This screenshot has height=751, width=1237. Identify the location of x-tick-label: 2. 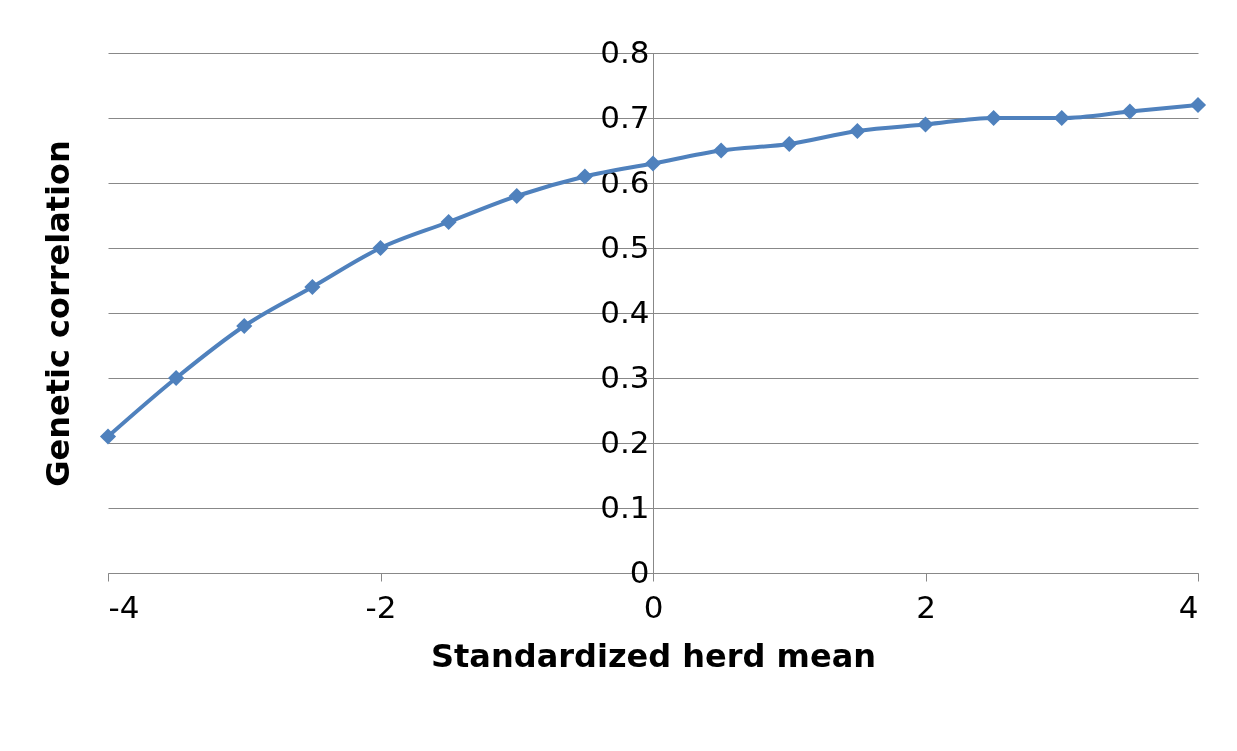
(926, 606).